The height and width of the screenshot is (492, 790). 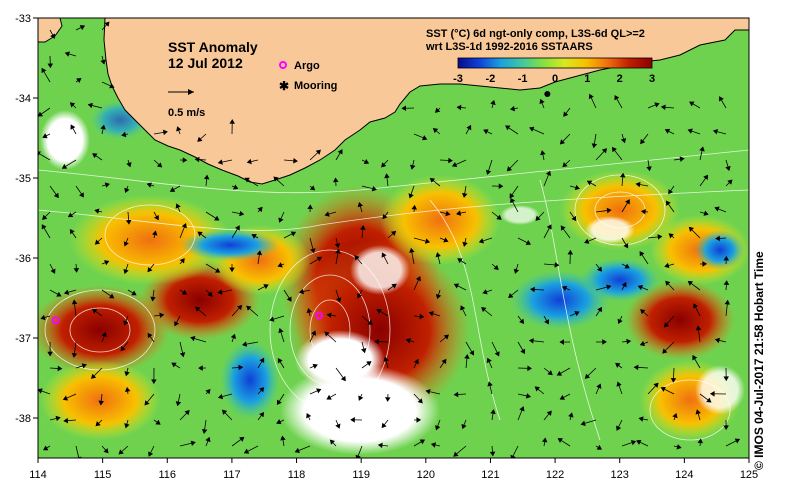 What do you see at coordinates (547, 94) in the screenshot?
I see `mooring-marker` at bounding box center [547, 94].